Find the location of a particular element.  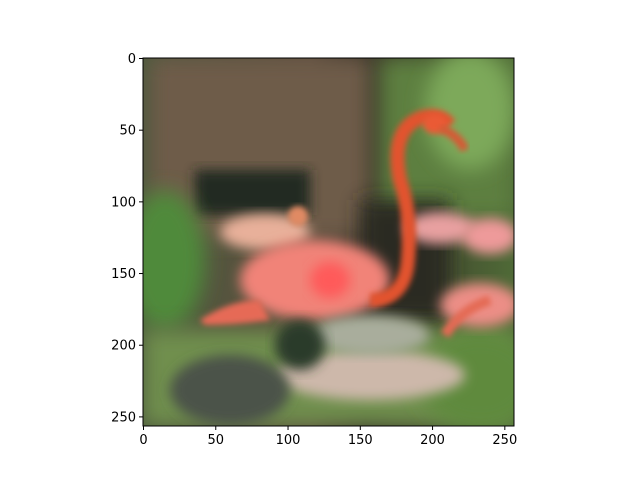

y-tick-label: 150 is located at coordinates (123, 274).